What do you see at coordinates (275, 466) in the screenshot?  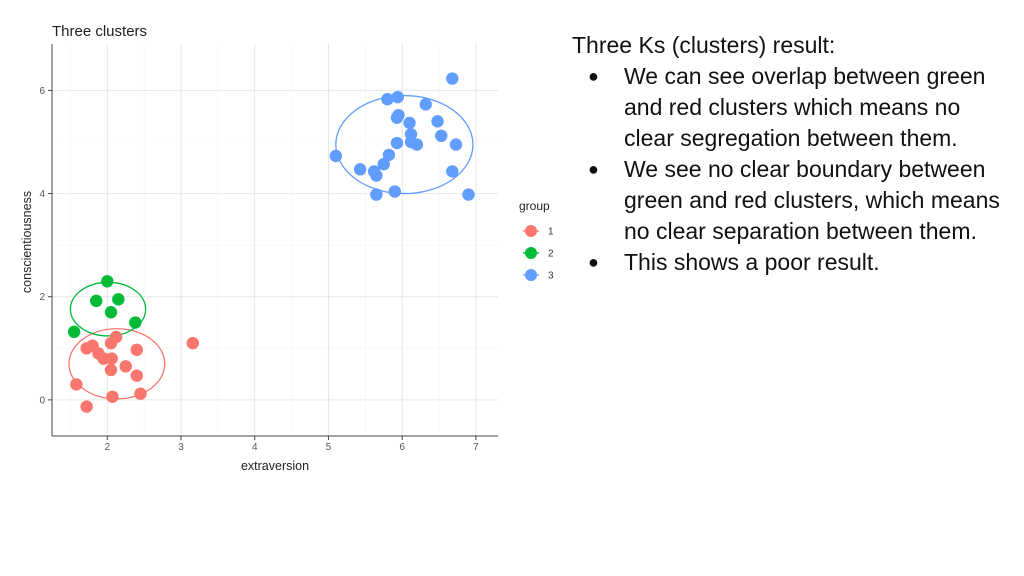 I see `x-axis-title: extraversion` at bounding box center [275, 466].